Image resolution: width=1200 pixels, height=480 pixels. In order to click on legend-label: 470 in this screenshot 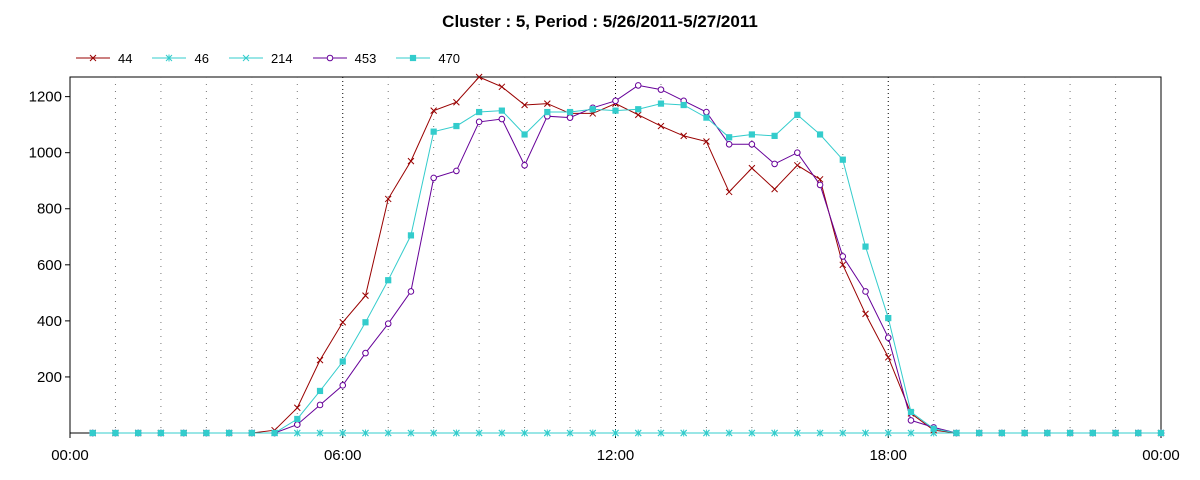, I will do `click(449, 58)`.